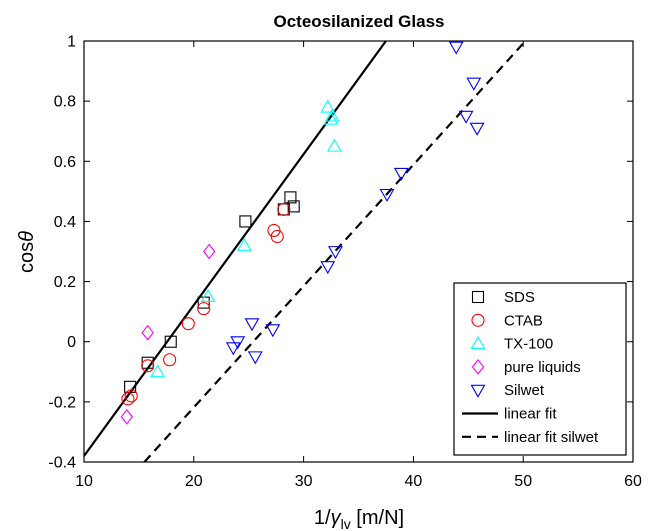 The height and width of the screenshot is (531, 652). I want to click on legend-box, so click(540, 369).